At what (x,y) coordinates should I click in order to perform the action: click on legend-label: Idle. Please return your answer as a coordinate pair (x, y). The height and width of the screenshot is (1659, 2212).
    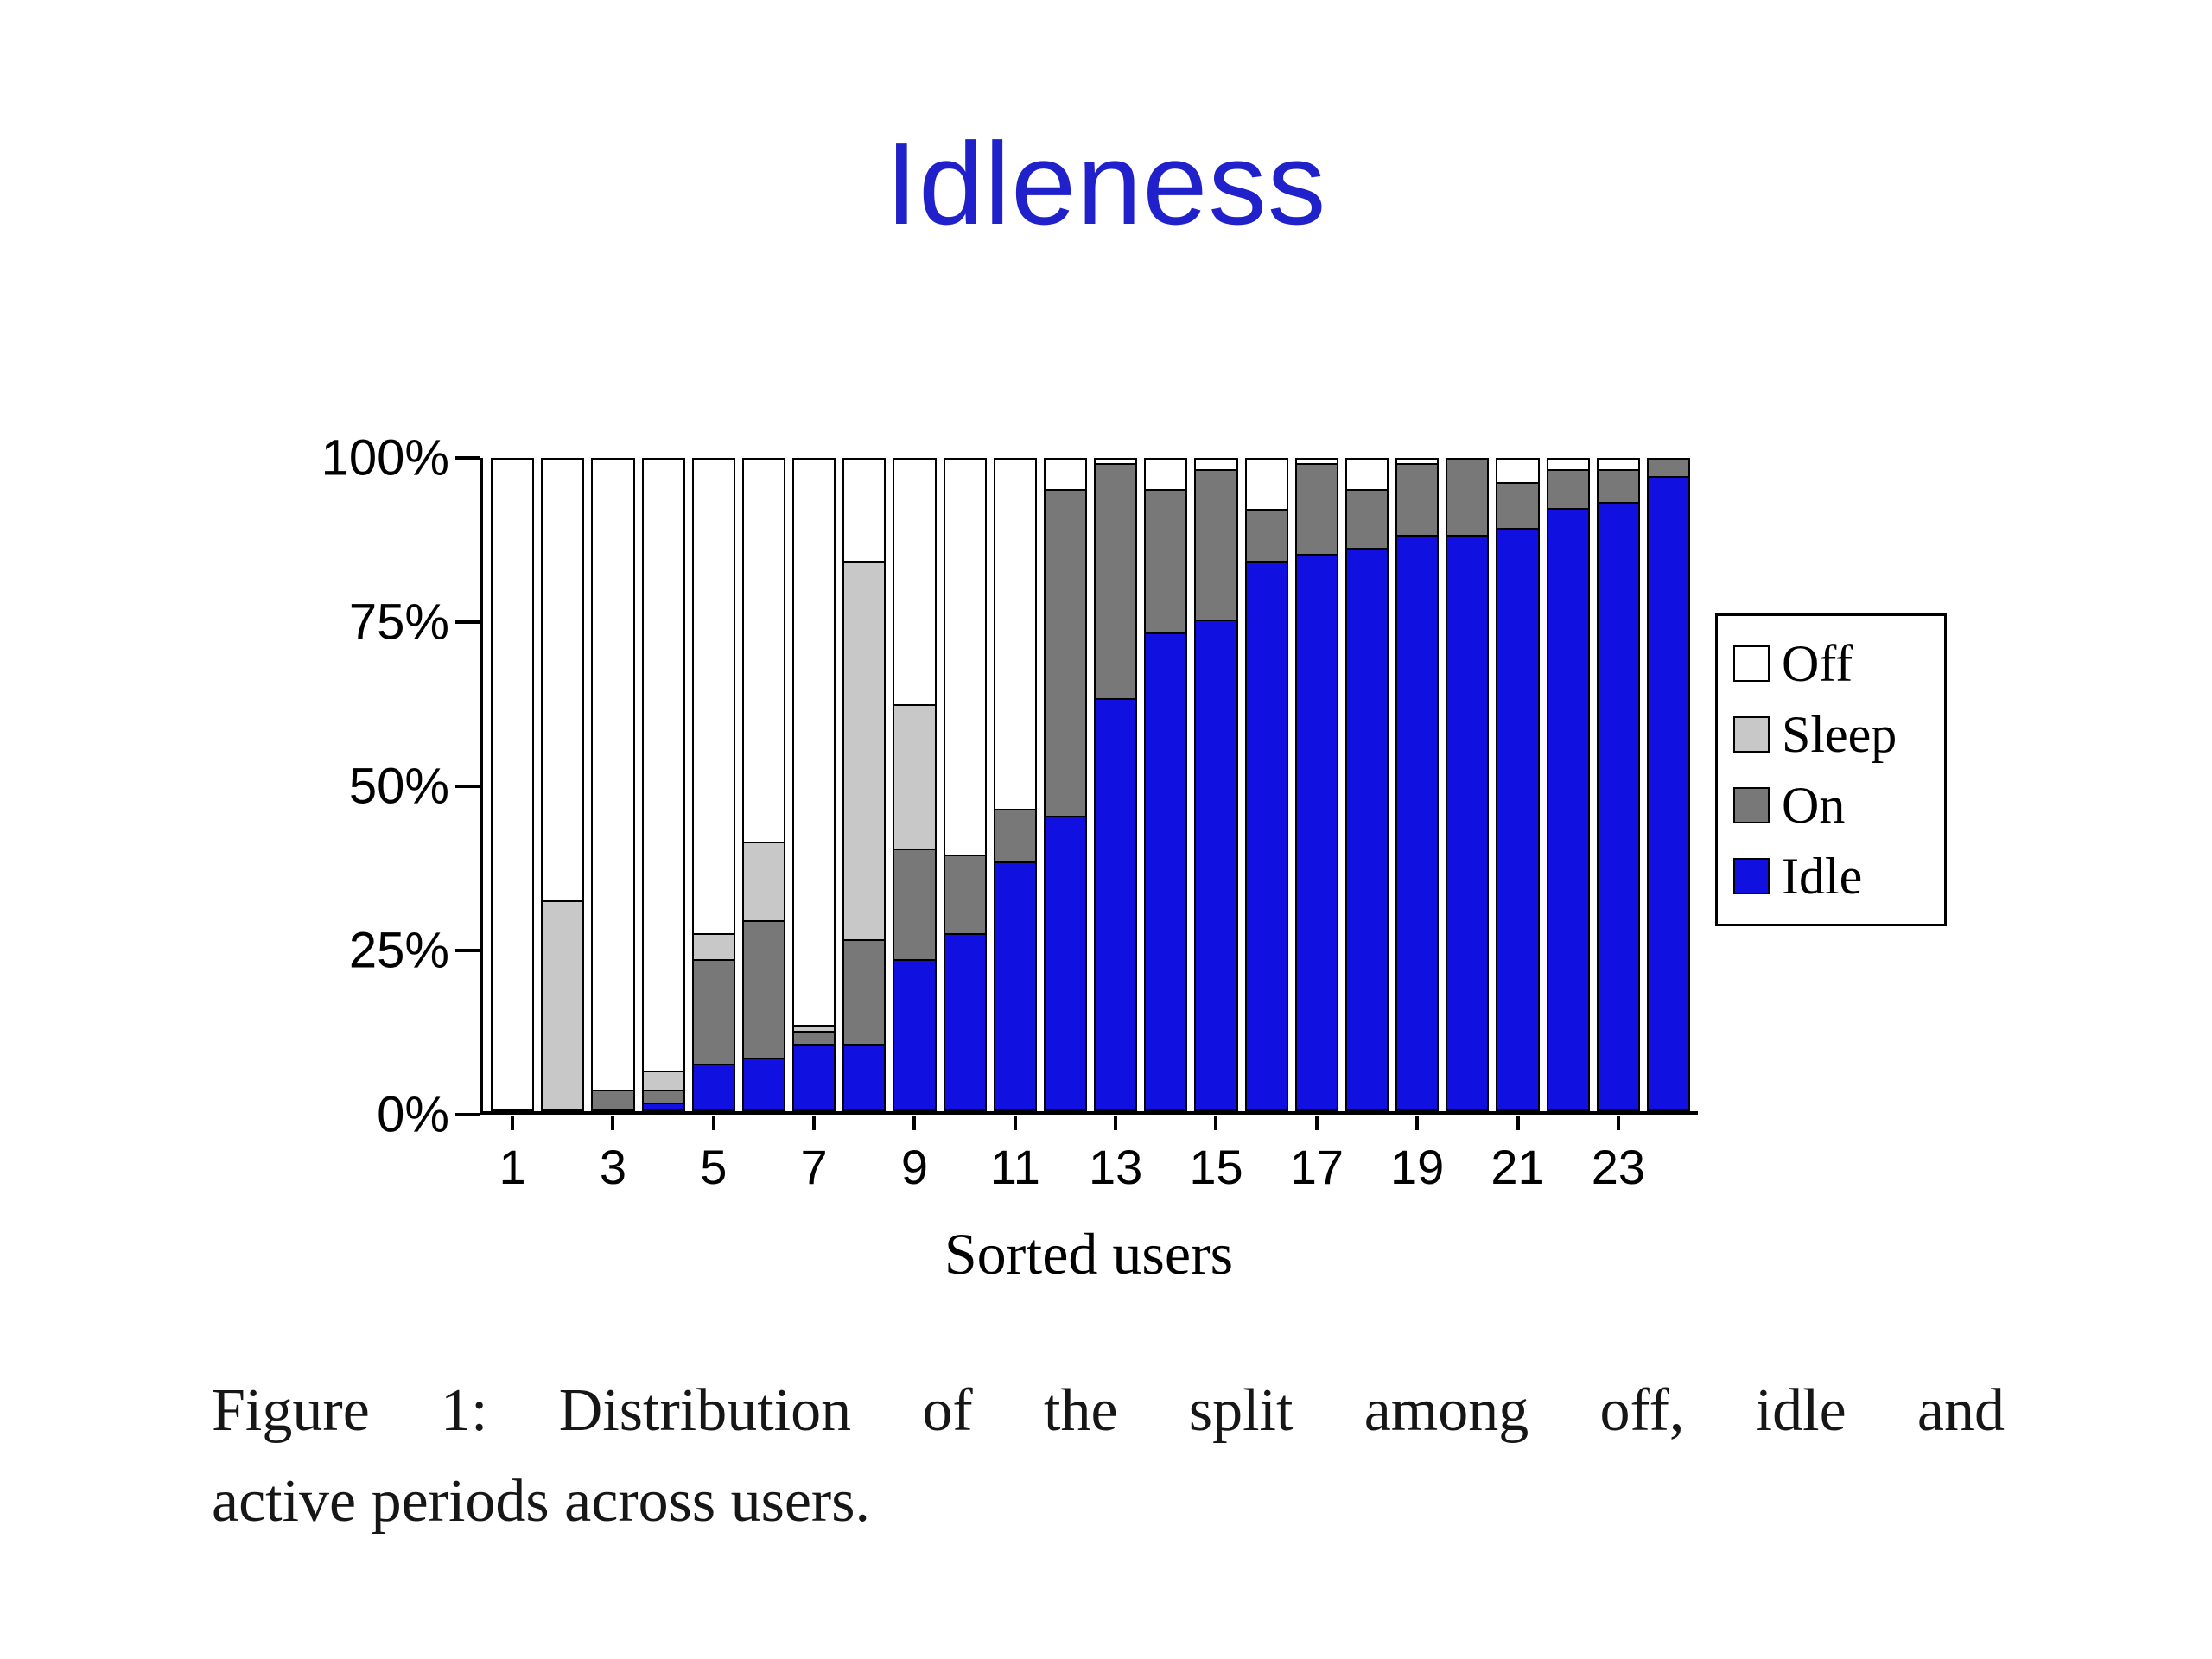
    Looking at the image, I should click on (1822, 876).